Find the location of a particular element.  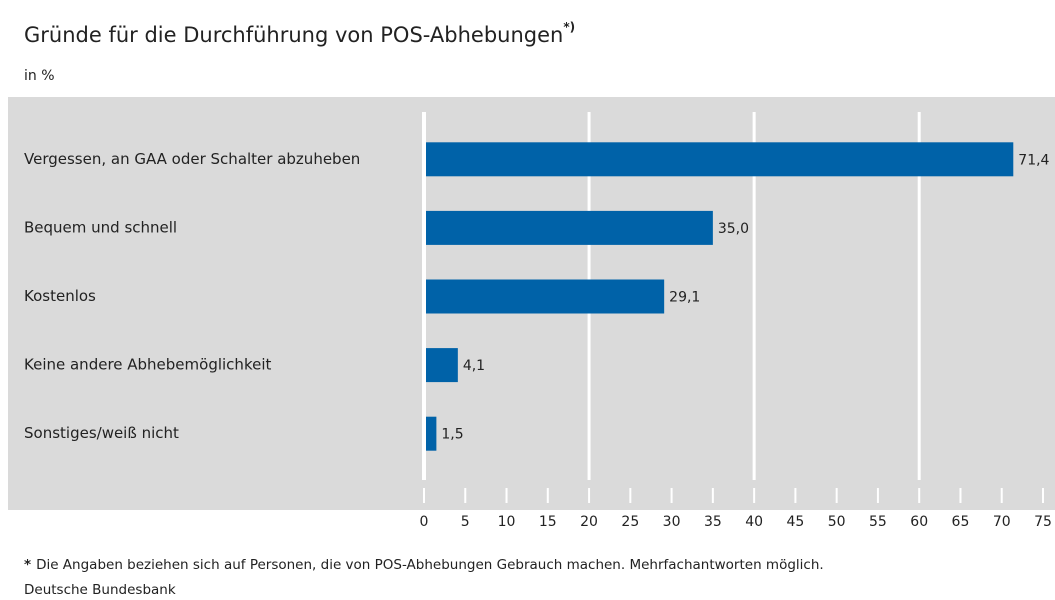

value-label: 29,1 is located at coordinates (684, 298).